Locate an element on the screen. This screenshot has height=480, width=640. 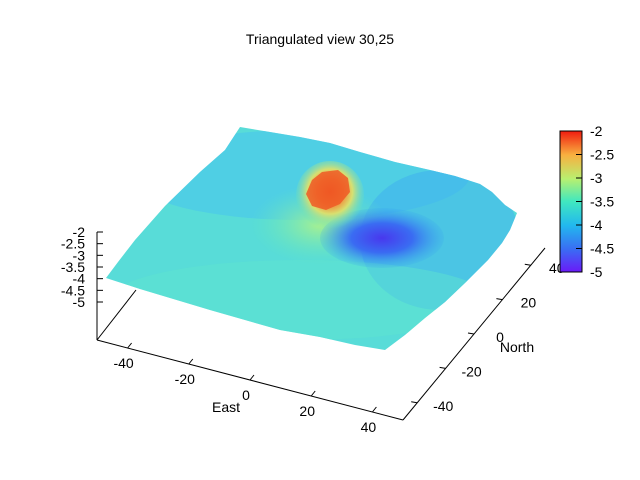
colorbar-tick-label: -3.5 is located at coordinates (602, 202).